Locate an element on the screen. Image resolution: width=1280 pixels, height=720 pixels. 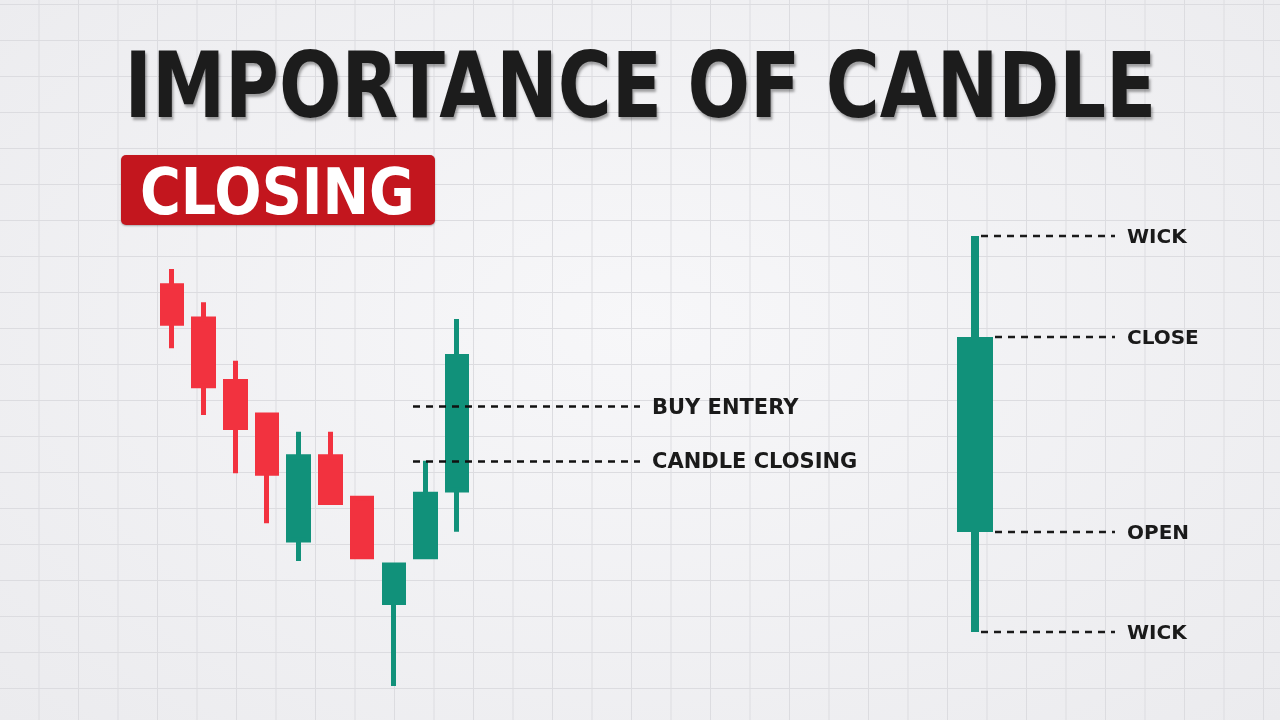
text: OPEN is located at coordinates (1158, 532).